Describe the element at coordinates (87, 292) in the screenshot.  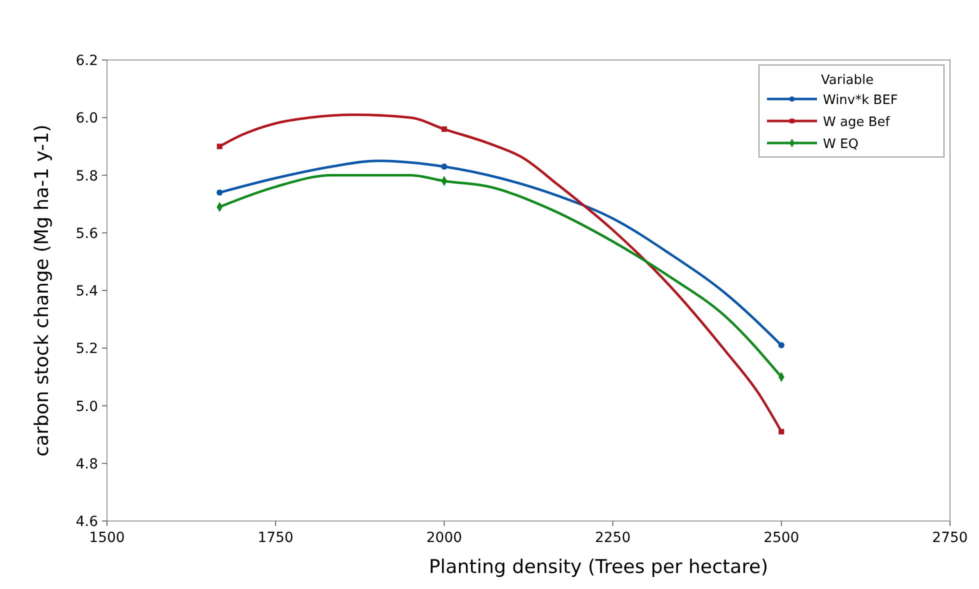
I see `y-tick-label: 5.4` at that location.